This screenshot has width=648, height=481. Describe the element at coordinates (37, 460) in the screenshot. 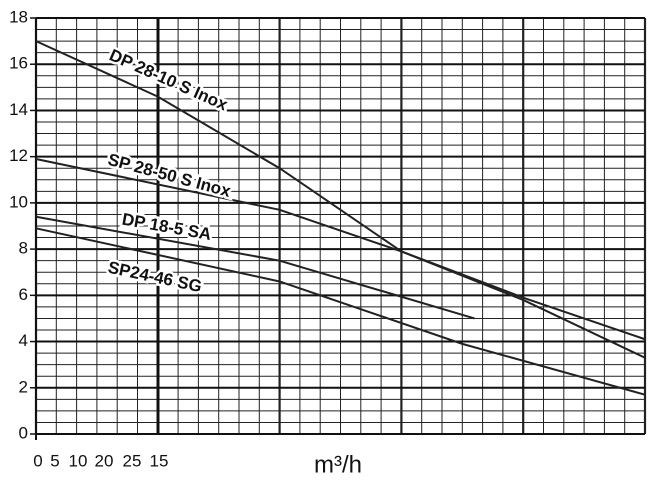

I see `x-tick-label: 0` at that location.